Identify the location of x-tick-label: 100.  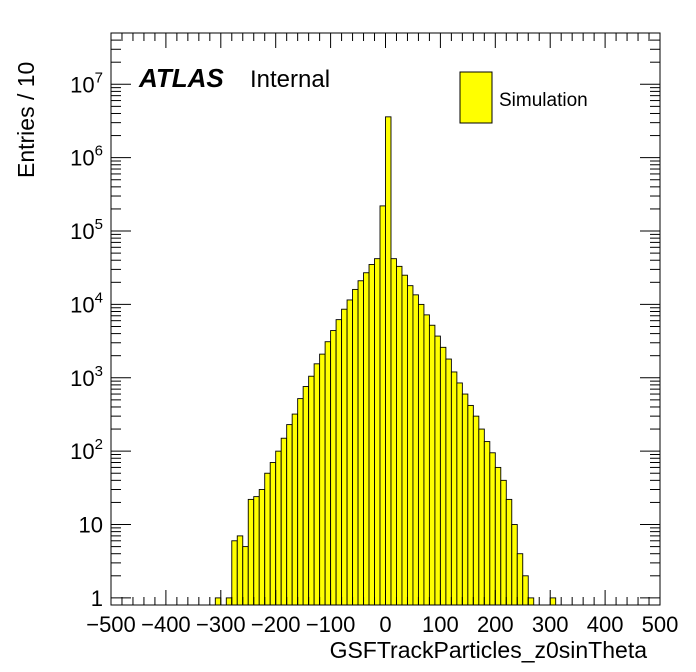
(440, 624).